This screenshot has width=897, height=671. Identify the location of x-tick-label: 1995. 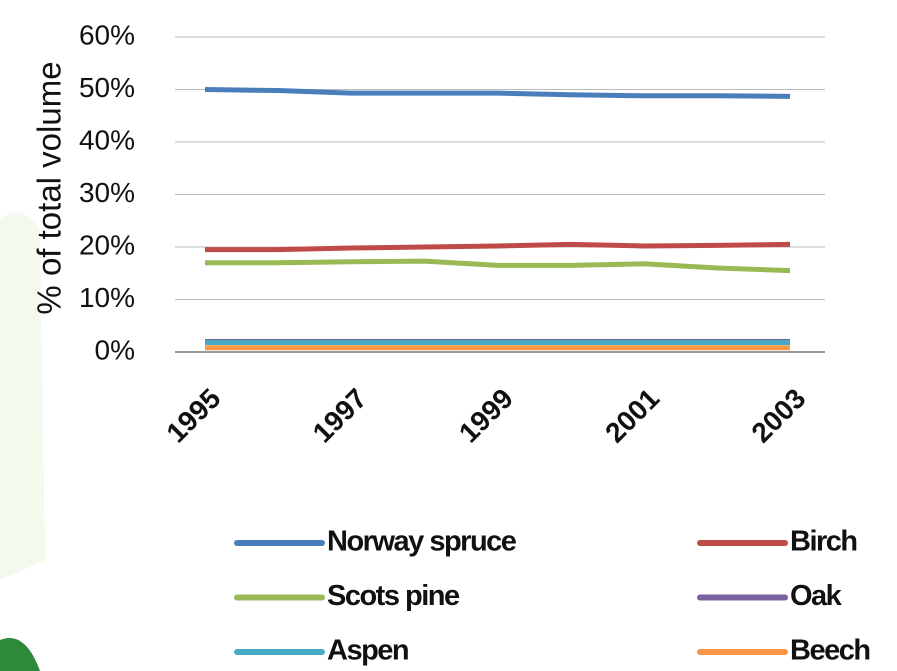
(193, 416).